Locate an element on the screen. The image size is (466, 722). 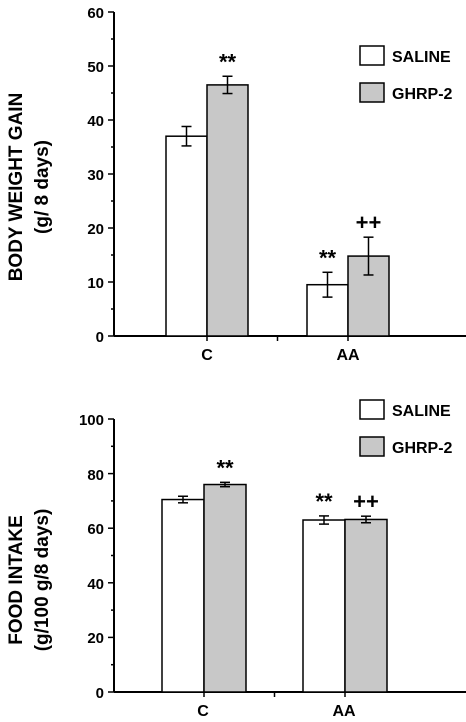
y-tick-labels: 0 10 20 30 40 50 60 is located at coordinates (95, 175).